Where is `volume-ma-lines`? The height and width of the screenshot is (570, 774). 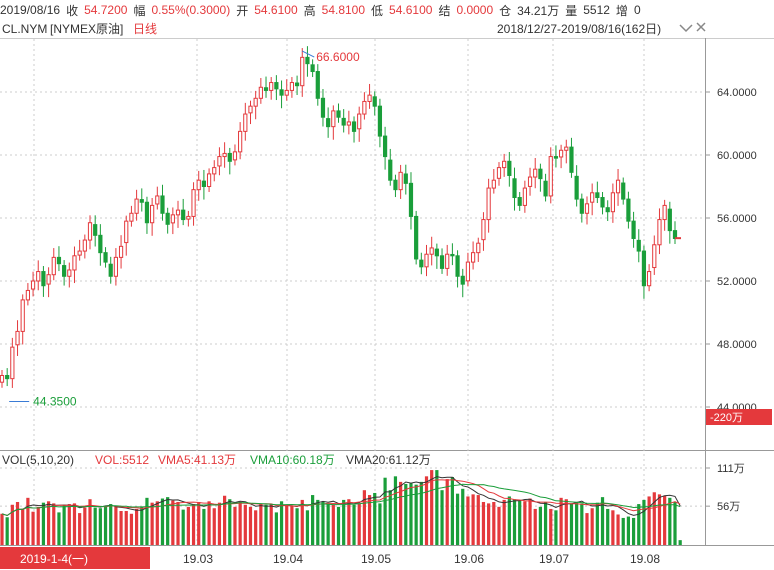
volume-ma-lines is located at coordinates (341, 496).